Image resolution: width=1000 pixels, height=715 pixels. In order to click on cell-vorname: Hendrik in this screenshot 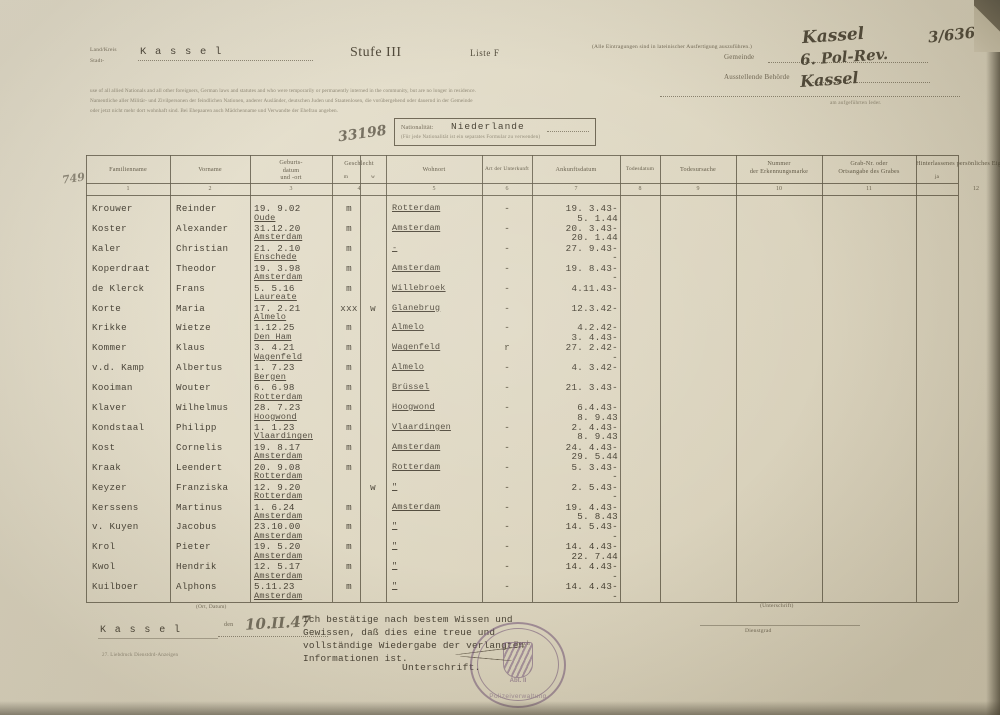, I will do `click(196, 567)`.